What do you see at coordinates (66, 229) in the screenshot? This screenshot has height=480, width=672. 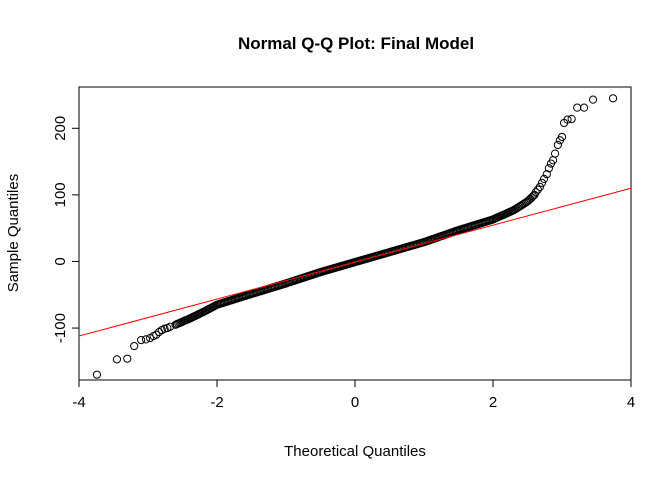 I see `y-axis: -100 0 100 200` at bounding box center [66, 229].